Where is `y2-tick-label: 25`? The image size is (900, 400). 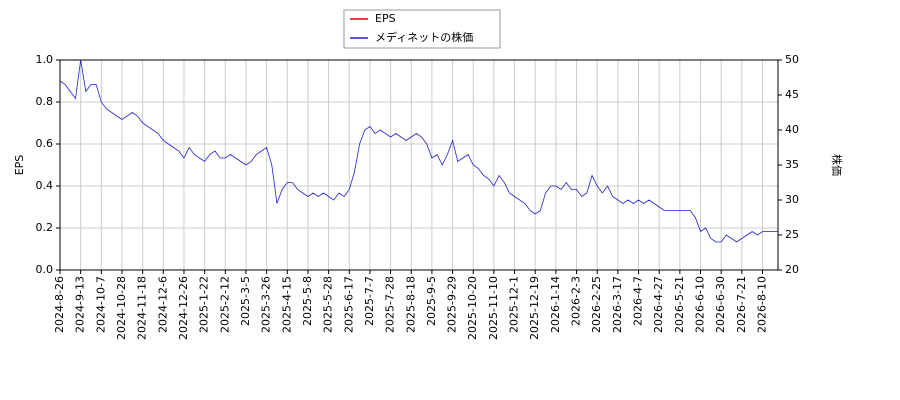
y2-tick-label: 25 is located at coordinates (792, 234).